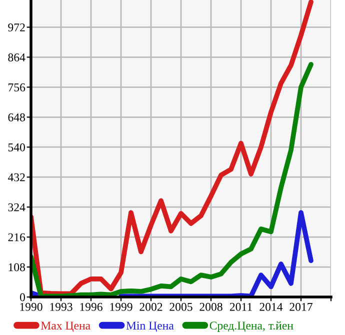  I want to click on y-tick-label: 0, so click(22, 297).